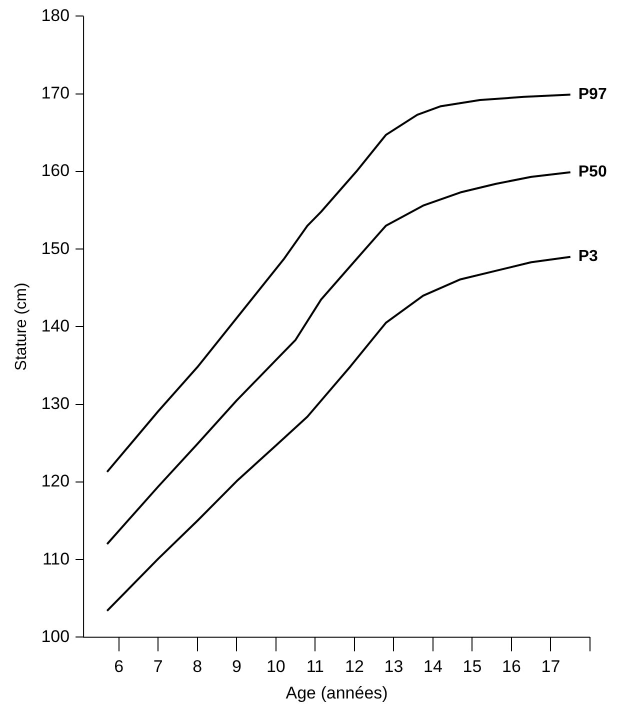  Describe the element at coordinates (511, 666) in the screenshot. I see `x-tick-label: 16` at that location.